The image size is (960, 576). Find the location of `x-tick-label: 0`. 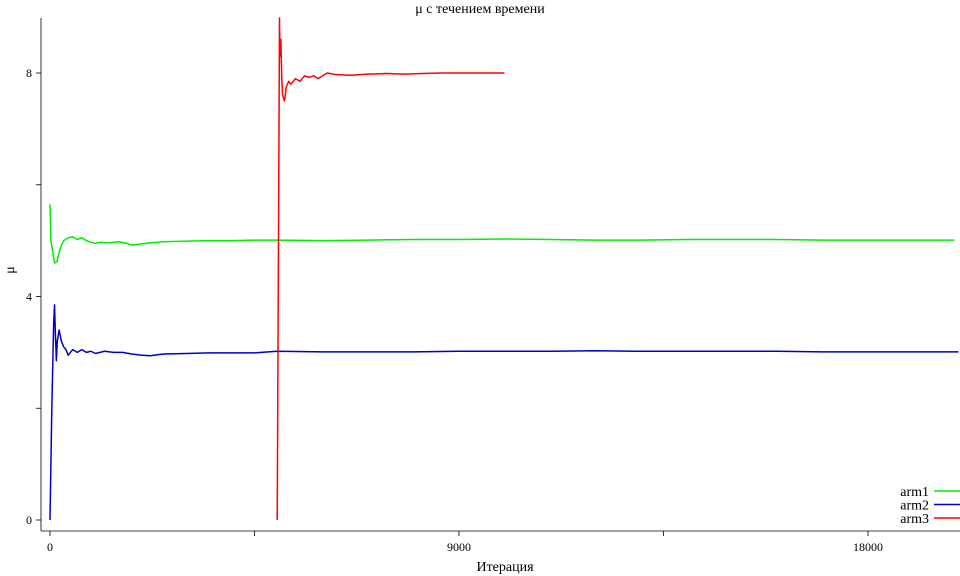

x-tick-label: 0 is located at coordinates (50, 547).